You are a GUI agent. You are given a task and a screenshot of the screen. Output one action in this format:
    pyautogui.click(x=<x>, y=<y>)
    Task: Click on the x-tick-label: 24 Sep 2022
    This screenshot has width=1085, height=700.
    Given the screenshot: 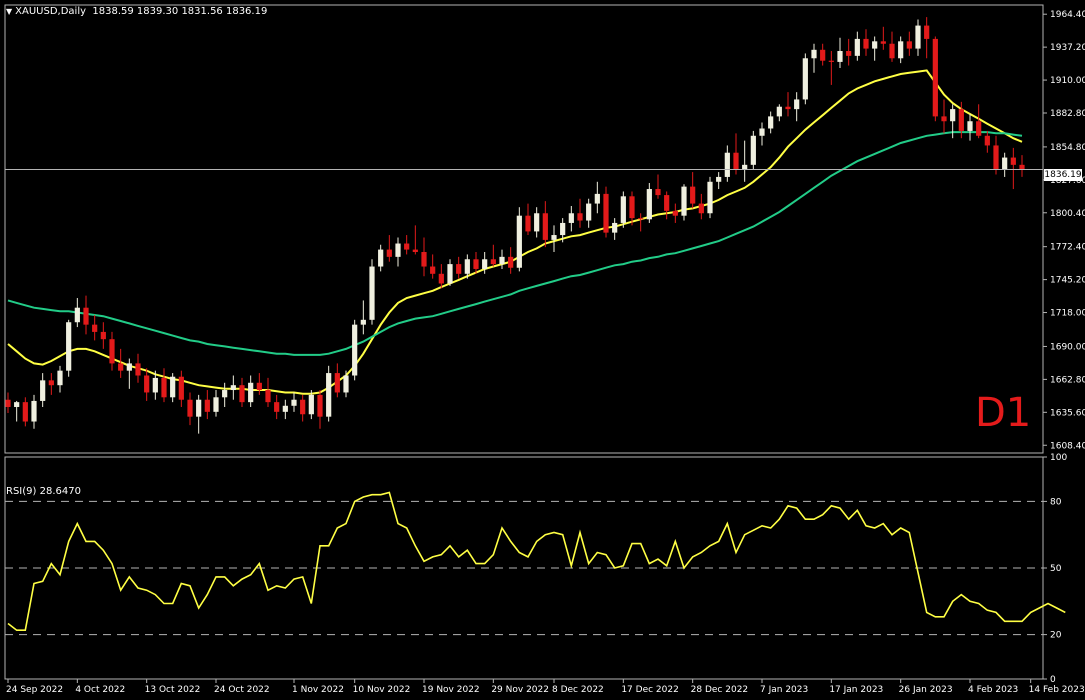 What is the action you would take?
    pyautogui.click(x=34, y=690)
    